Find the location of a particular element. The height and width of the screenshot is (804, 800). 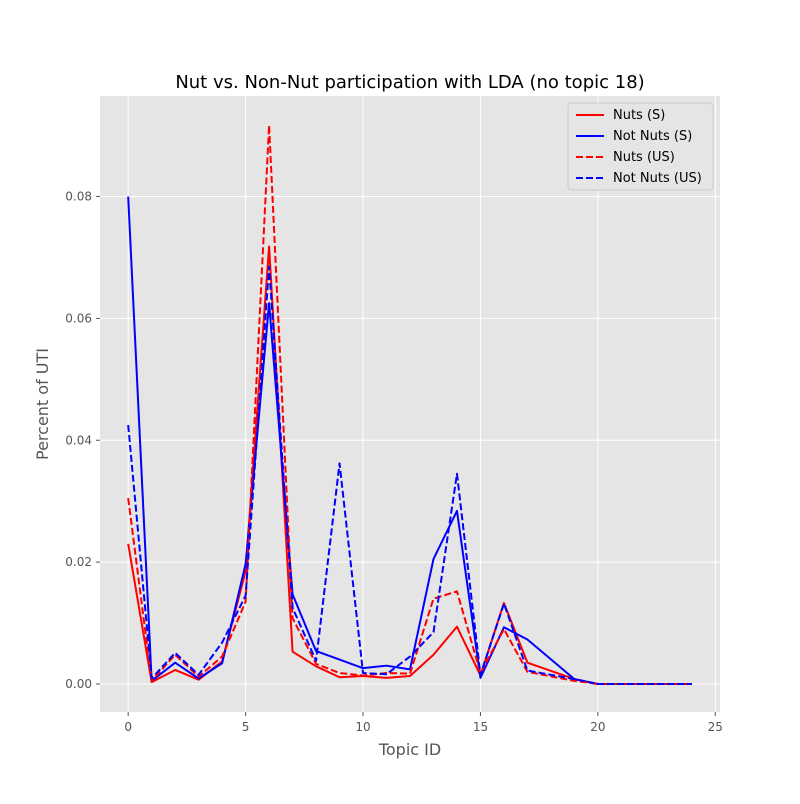

y-tick-label: 0.00 is located at coordinates (78, 684).